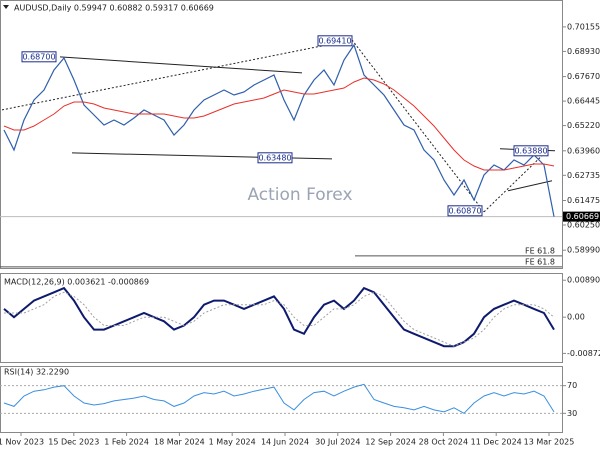  What do you see at coordinates (73, 442) in the screenshot?
I see `x-tick-label: 15 Dec 2023` at bounding box center [73, 442].